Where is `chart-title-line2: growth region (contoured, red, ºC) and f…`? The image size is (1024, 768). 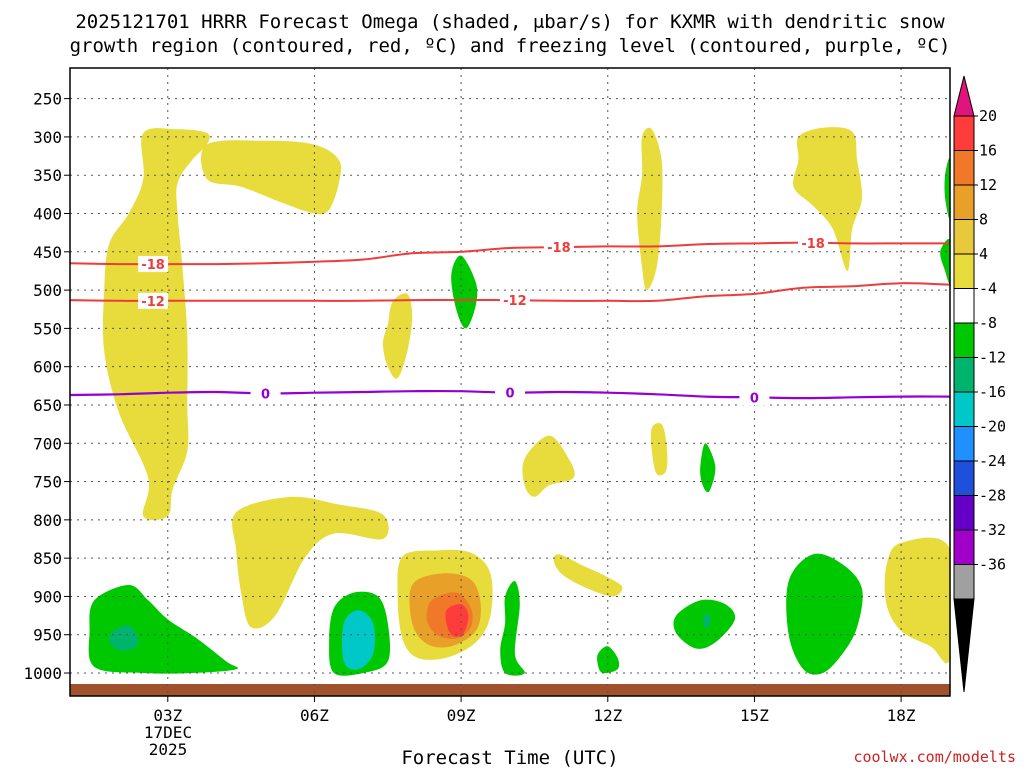 chart-title-line2: growth region (contoured, red, ºC) and f… is located at coordinates (510, 46).